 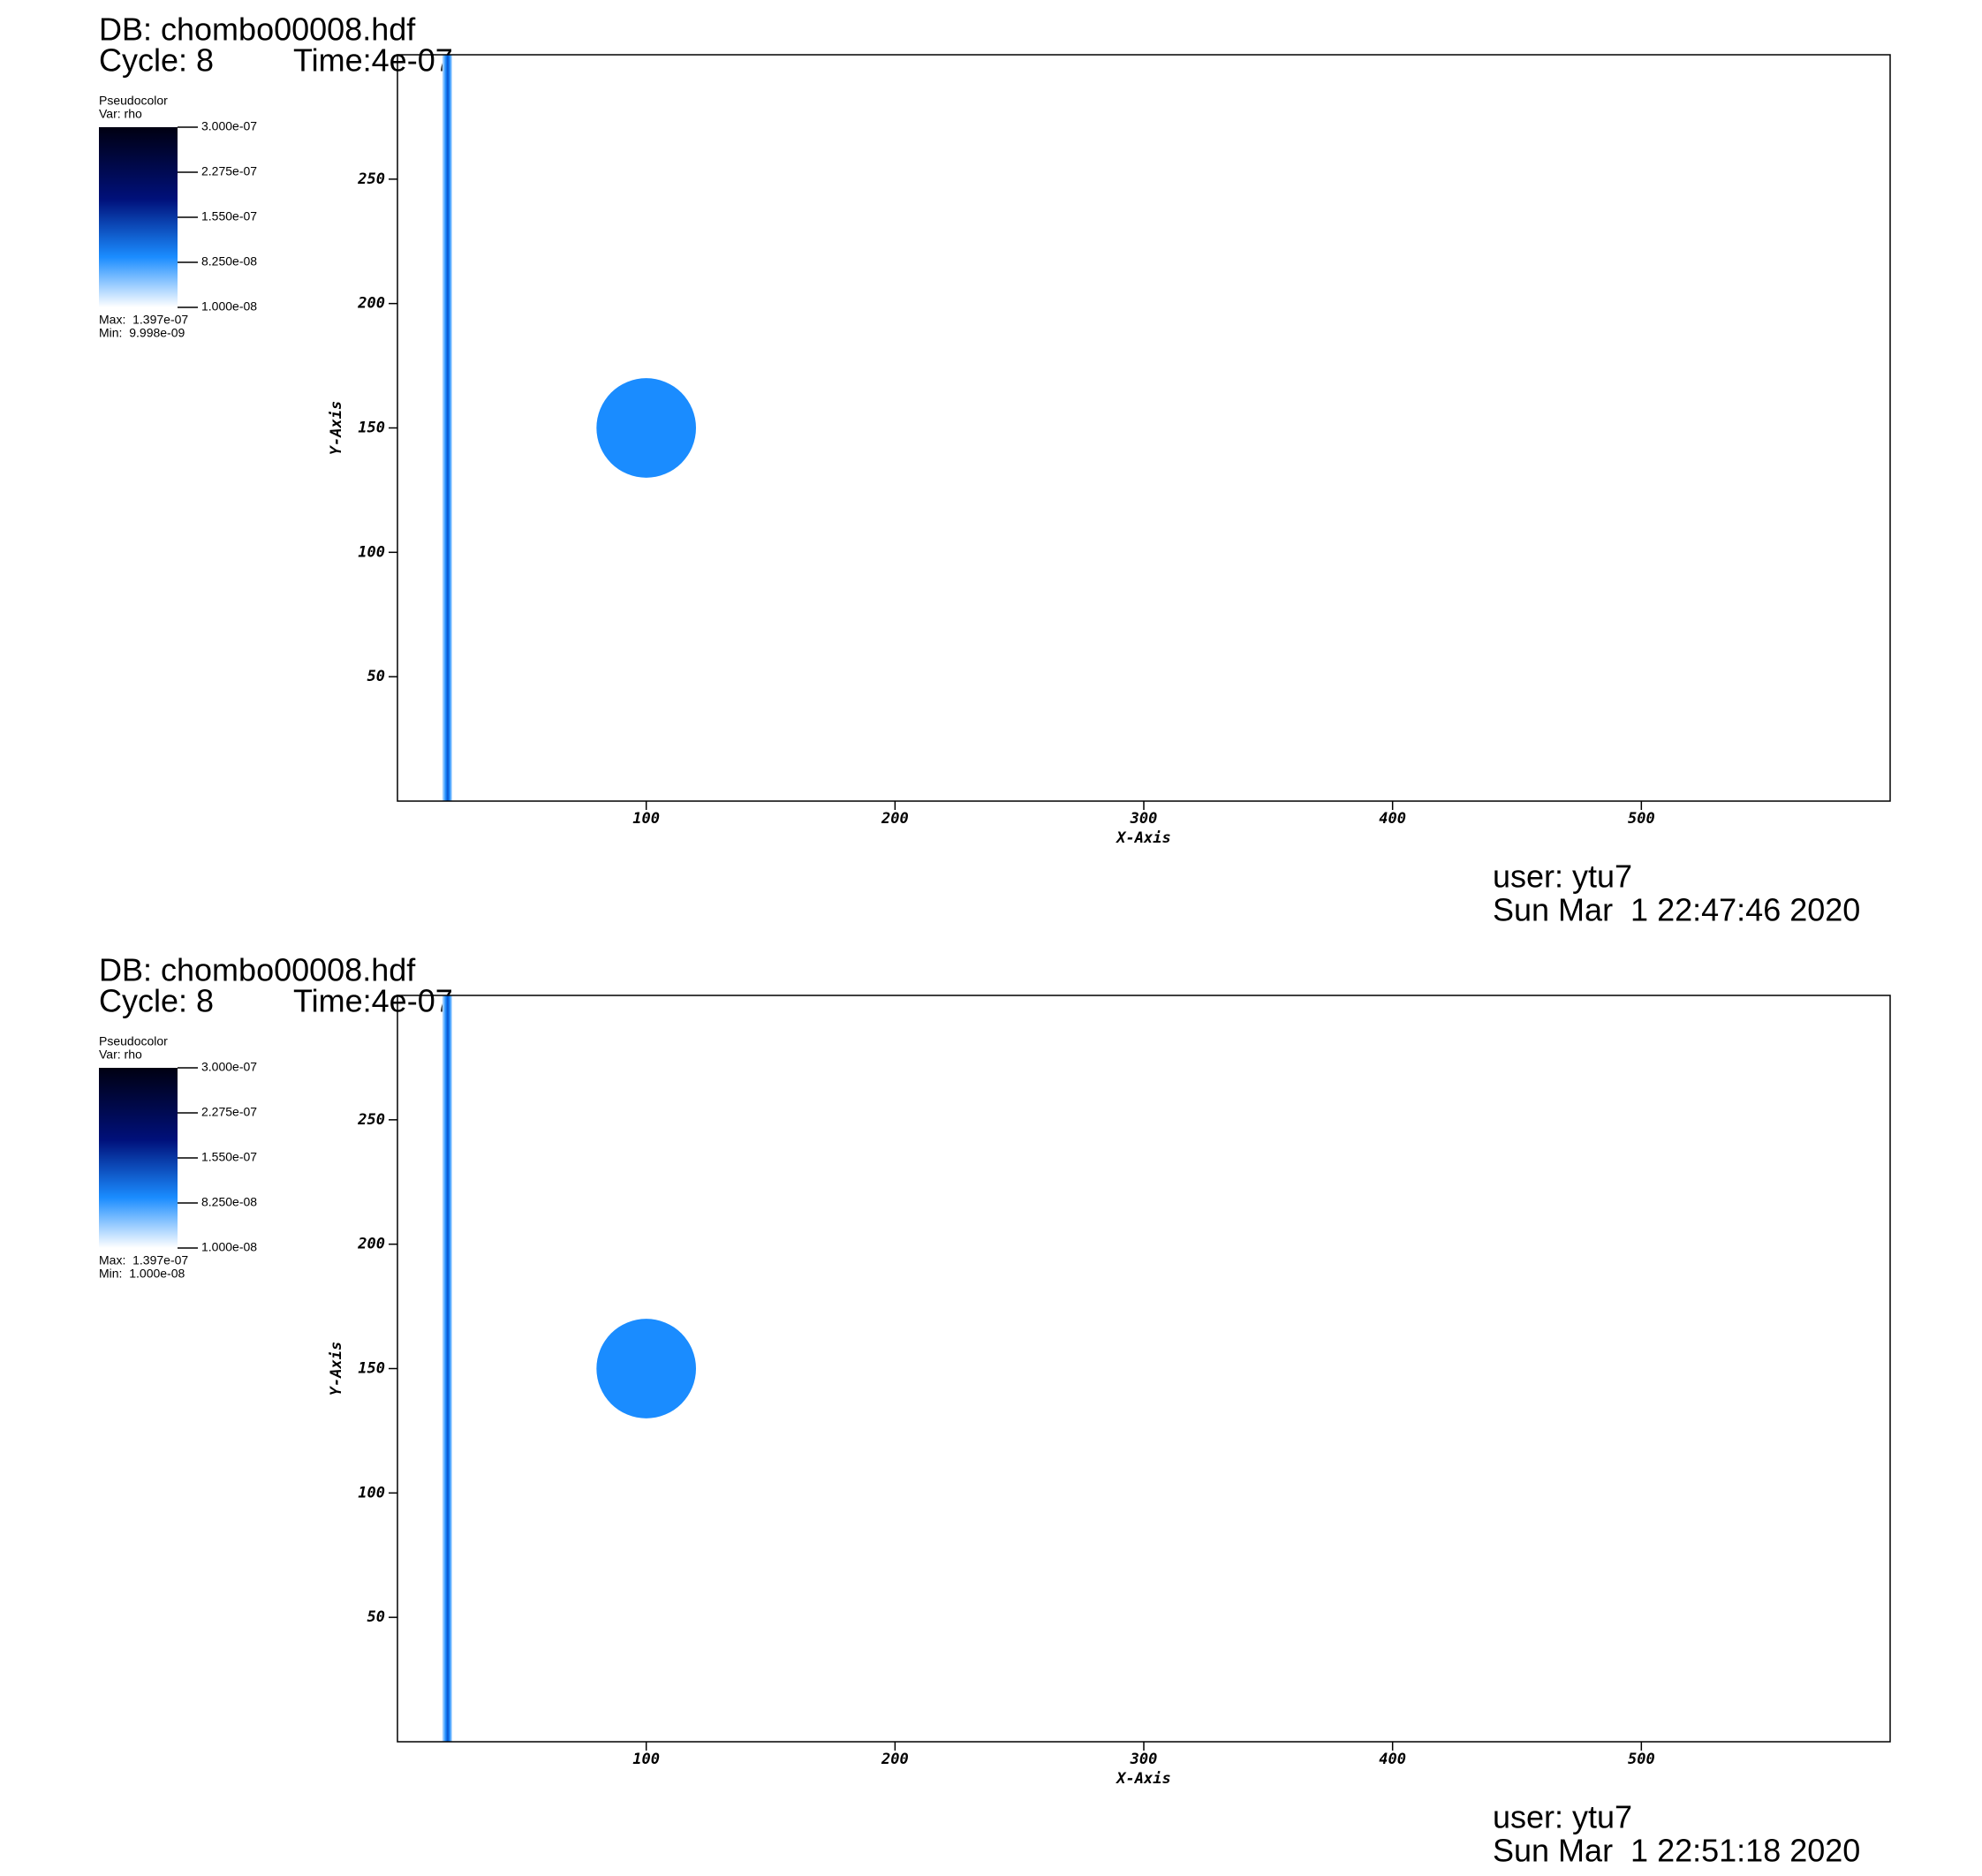 What do you see at coordinates (142, 333) in the screenshot?
I see `legend-min: Min: 9.998e-09` at bounding box center [142, 333].